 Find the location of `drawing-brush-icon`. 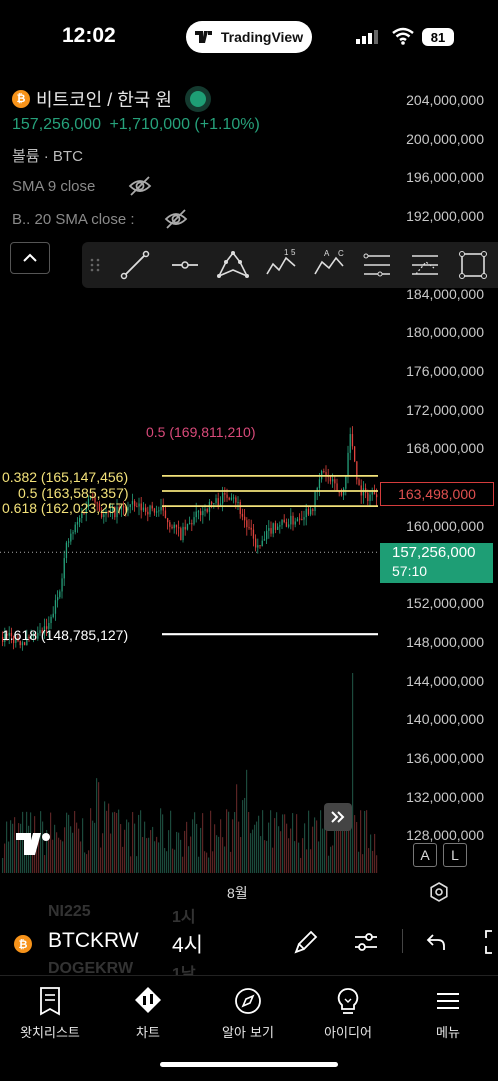

drawing-brush-icon is located at coordinates (306, 942).